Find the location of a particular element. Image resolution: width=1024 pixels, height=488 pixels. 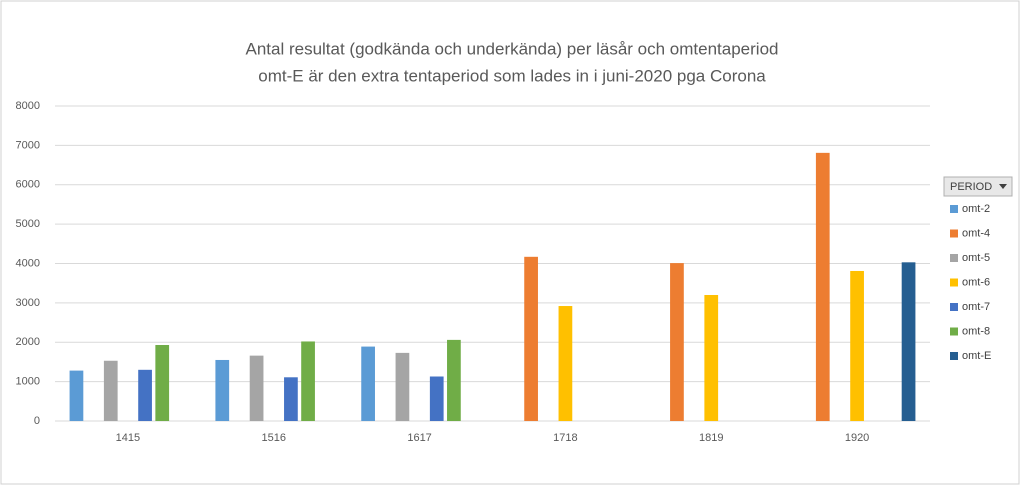

legend-label: omt-7 is located at coordinates (976, 307).